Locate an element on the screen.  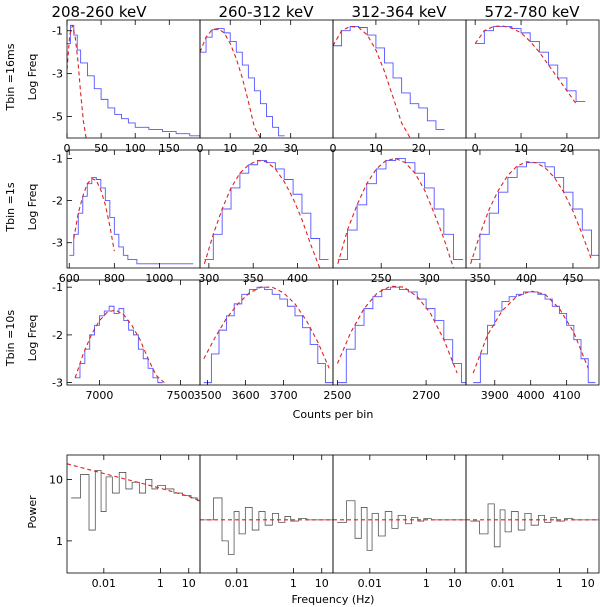
histogram-series-r2c3 is located at coordinates (534, 337).